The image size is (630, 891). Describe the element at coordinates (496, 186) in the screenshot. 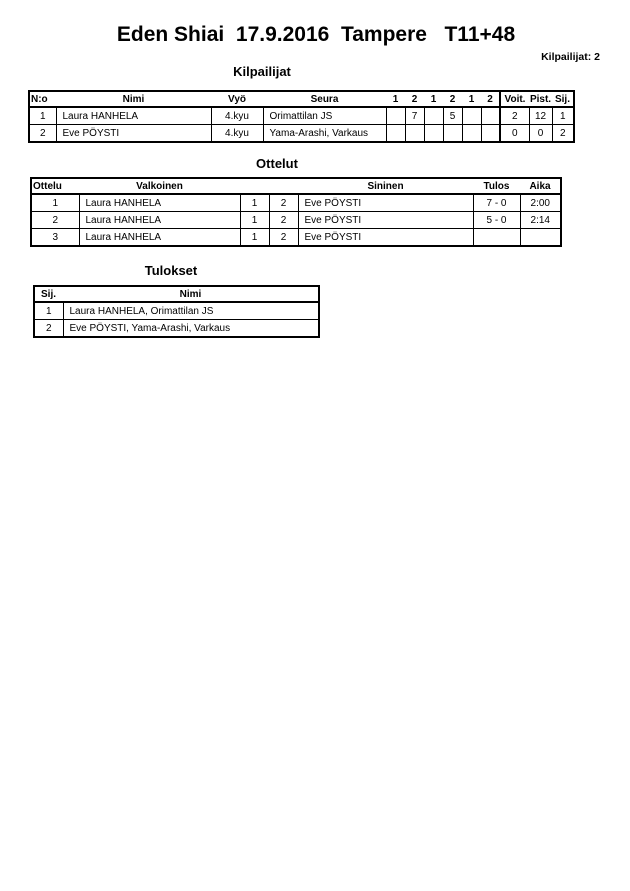

I see `col-header-tulos: Tulos` at that location.